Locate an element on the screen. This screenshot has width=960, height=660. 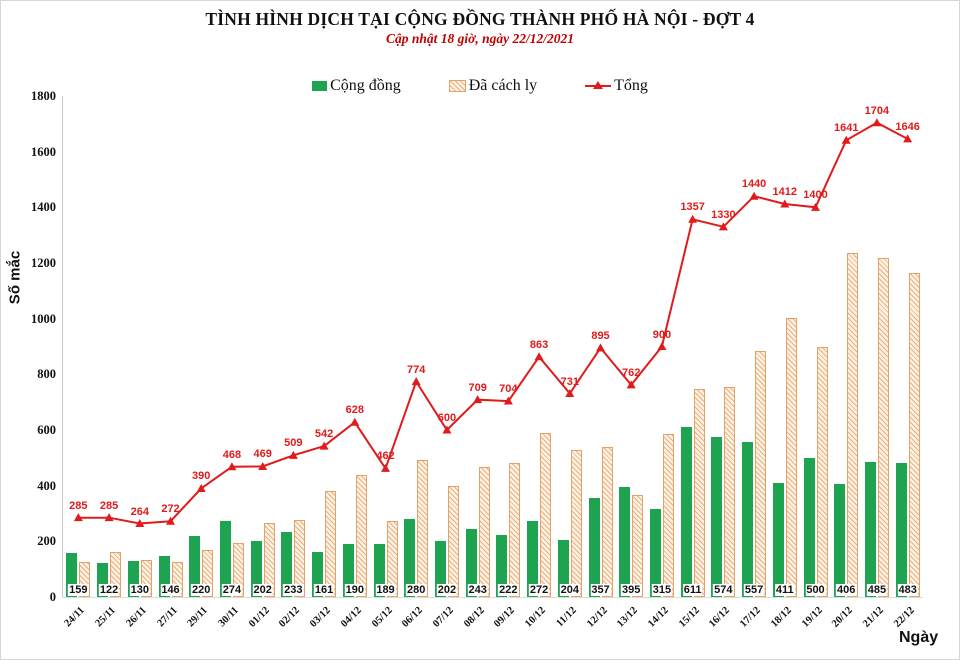
total-value-label: 1440 is located at coordinates (754, 184).